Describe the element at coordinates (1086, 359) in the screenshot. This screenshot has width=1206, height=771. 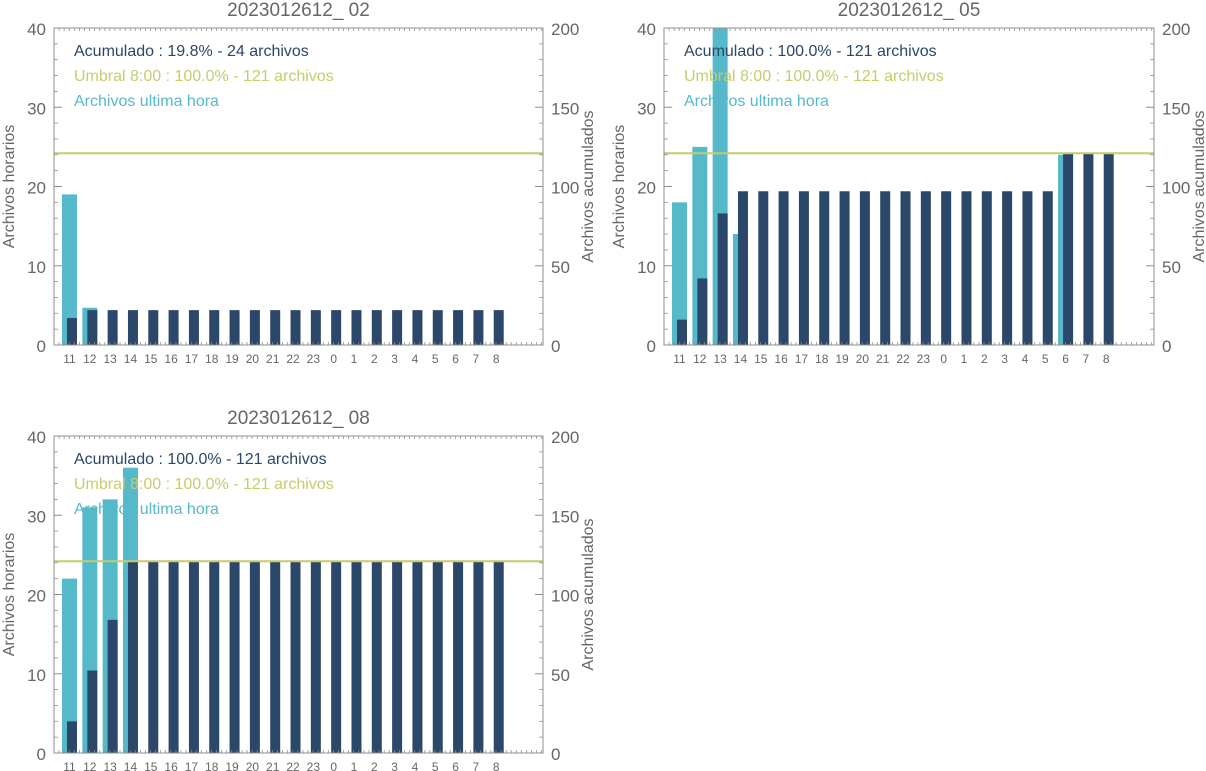
I see `x-tick-label: 7` at that location.